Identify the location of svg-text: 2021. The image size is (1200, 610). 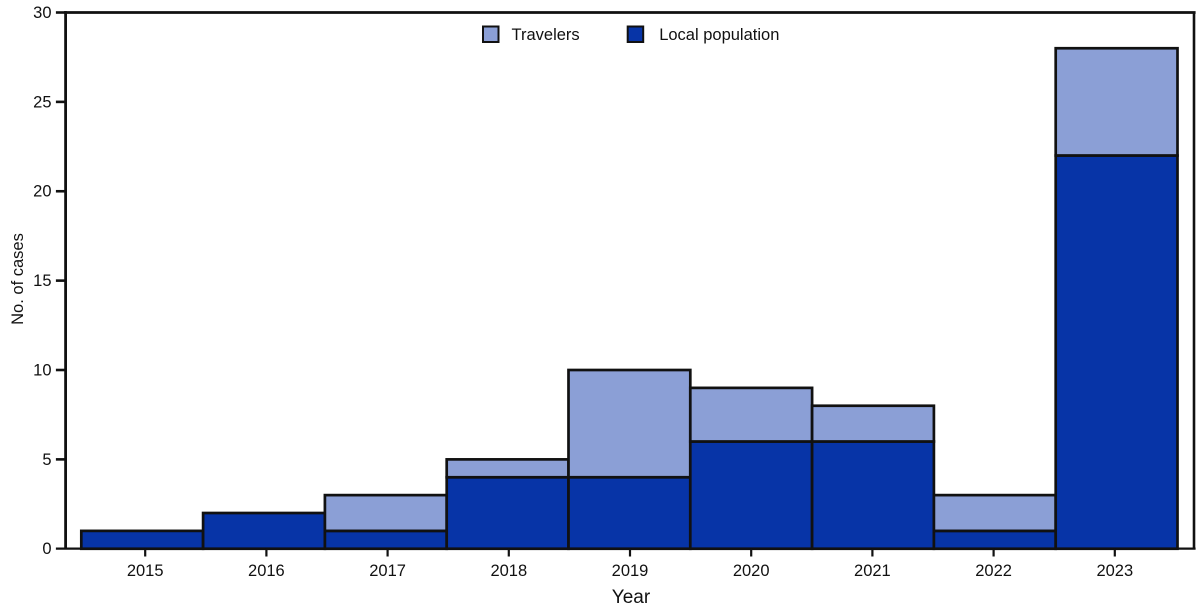
(872, 571).